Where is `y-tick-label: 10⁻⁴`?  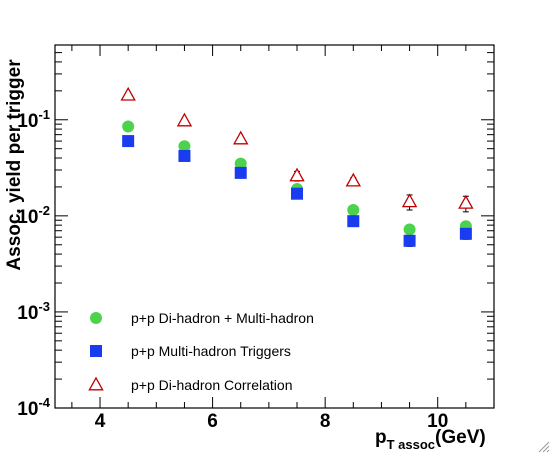
y-tick-label: 10⁻⁴ is located at coordinates (33, 407).